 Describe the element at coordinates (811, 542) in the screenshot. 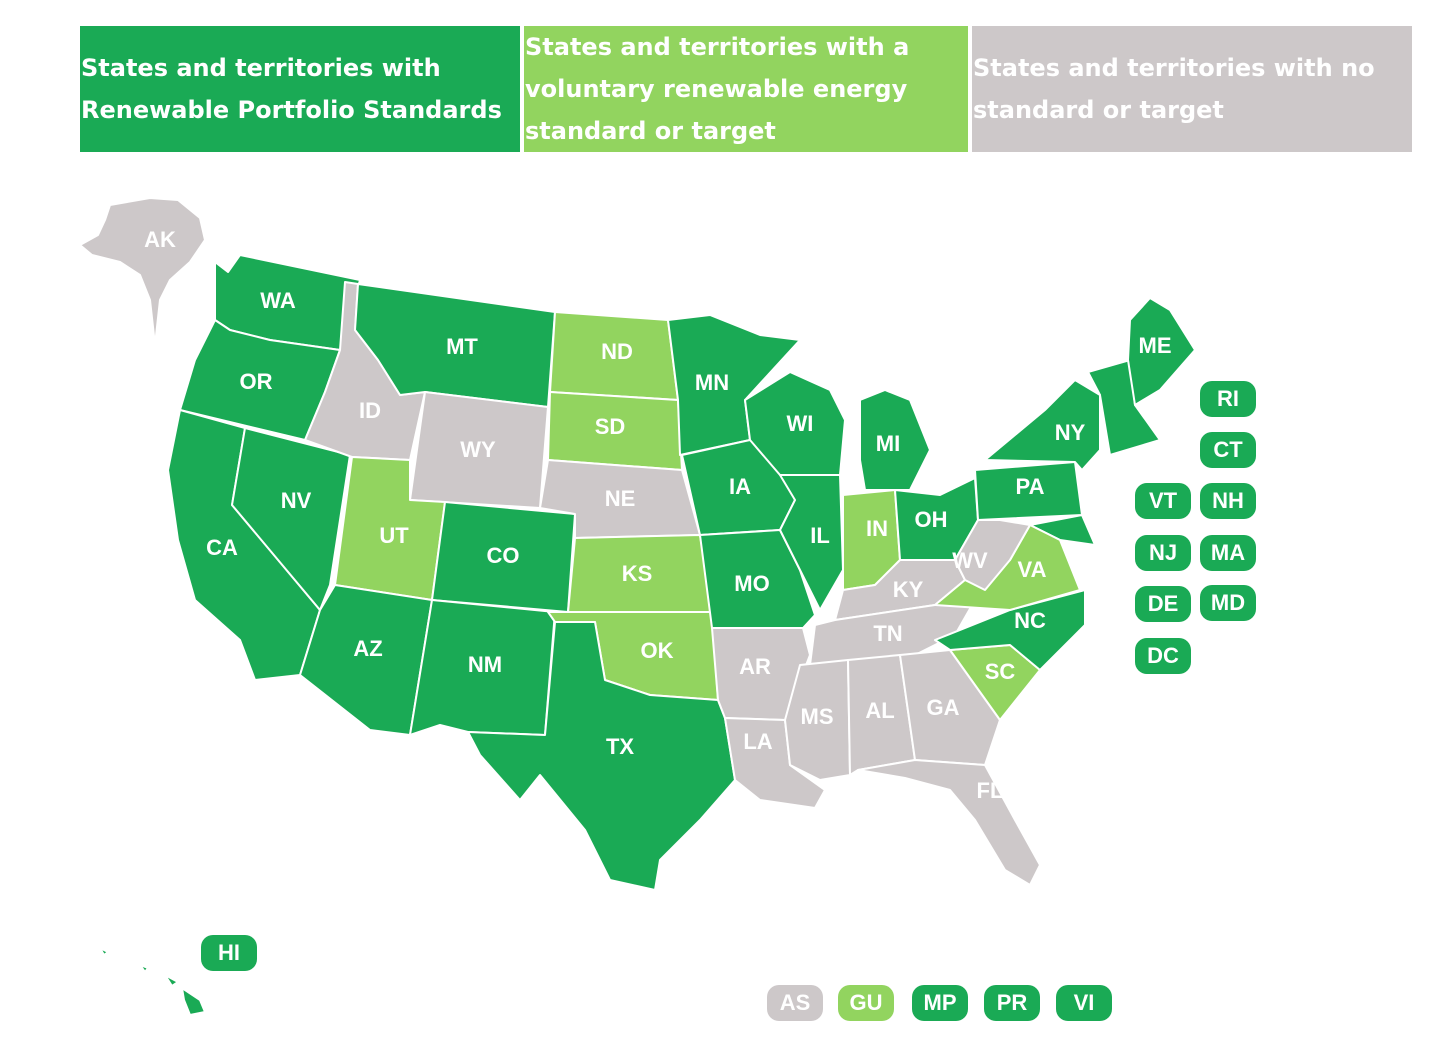

I see `state-il` at that location.